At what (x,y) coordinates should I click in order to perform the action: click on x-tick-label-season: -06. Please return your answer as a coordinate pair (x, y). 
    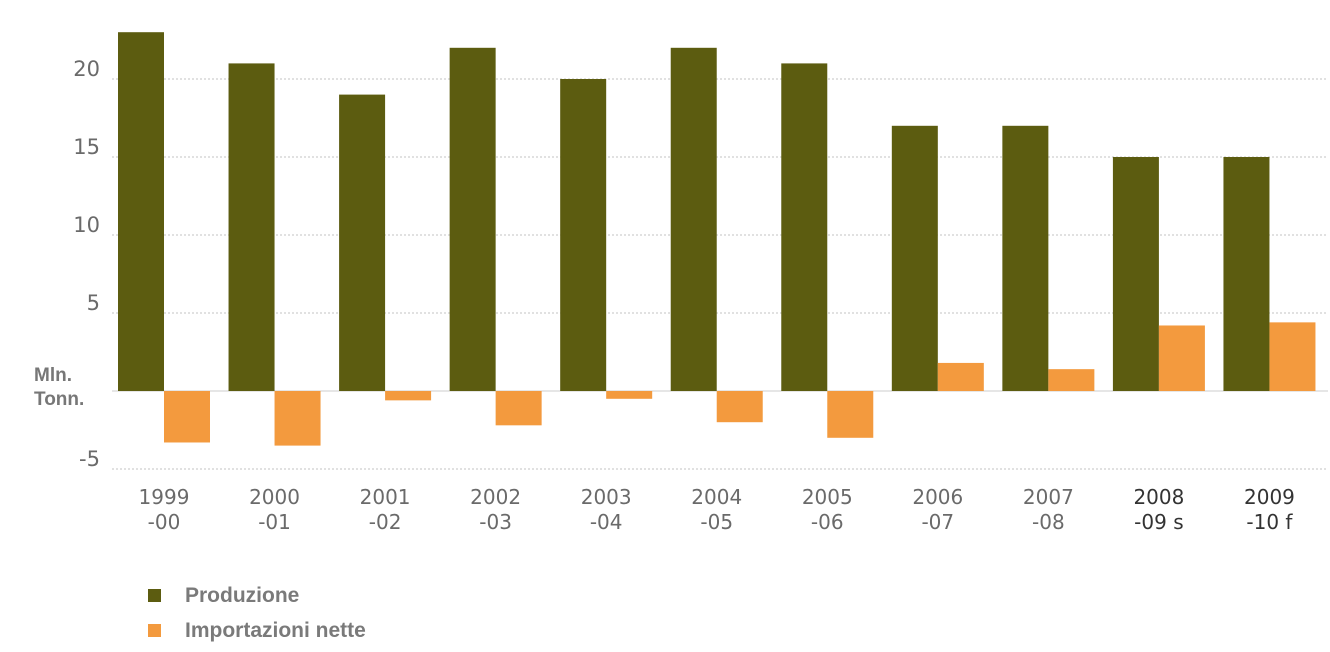
    Looking at the image, I should click on (827, 522).